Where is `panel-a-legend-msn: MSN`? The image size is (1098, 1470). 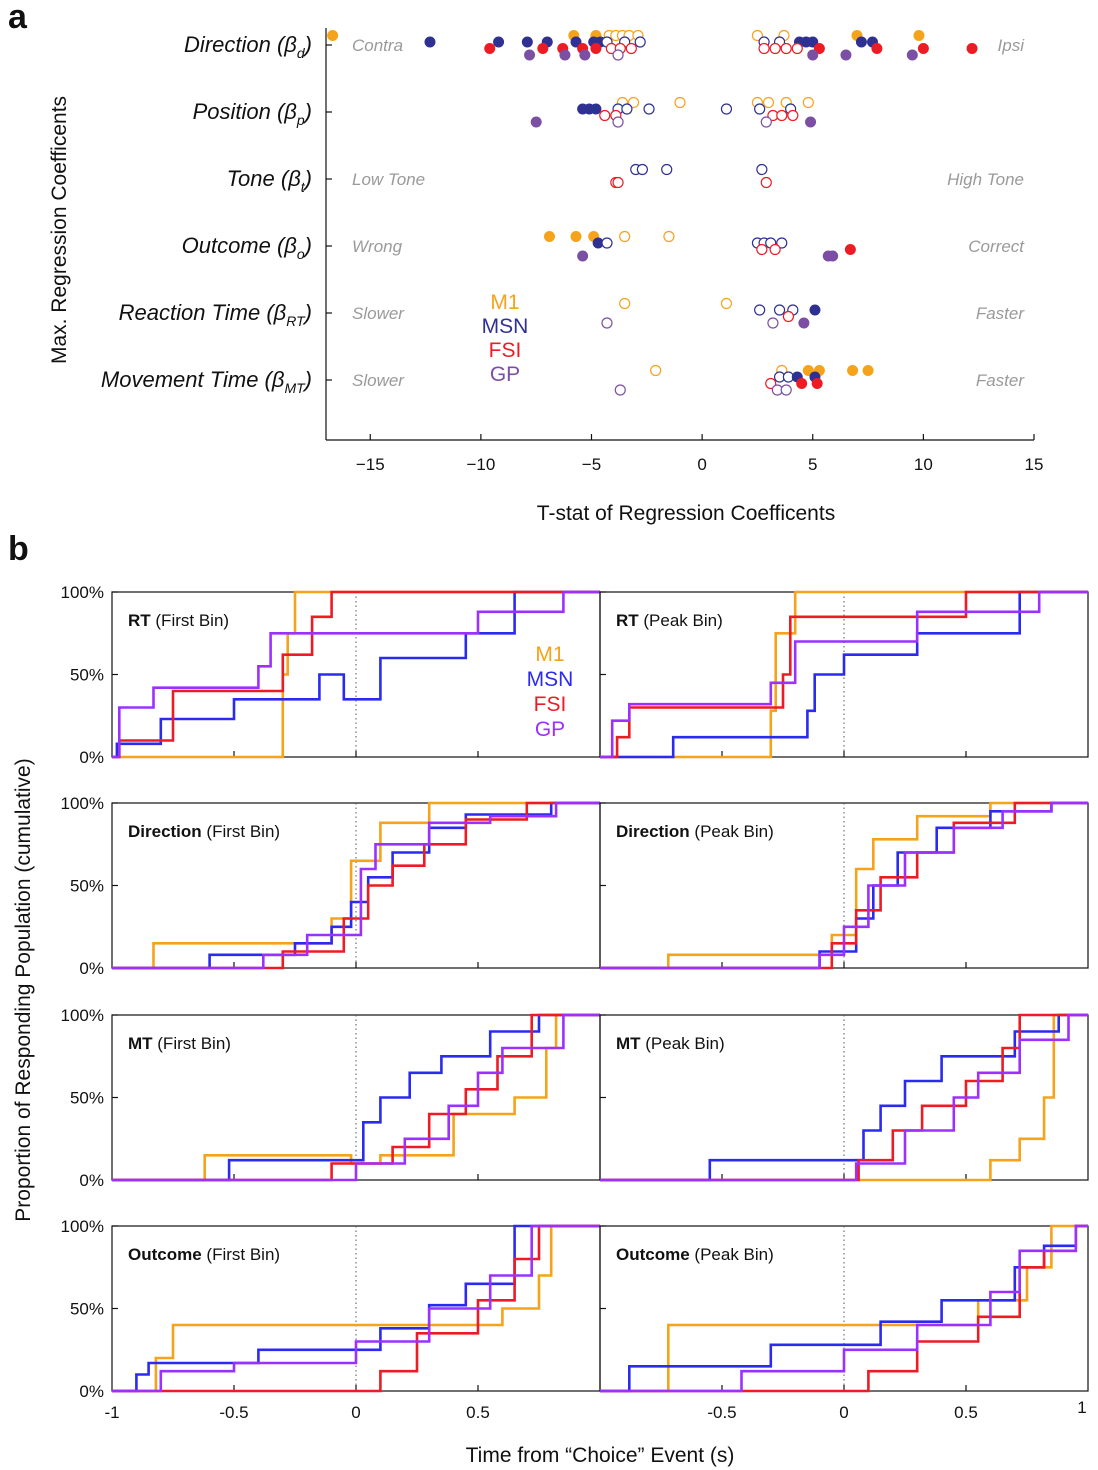 panel-a-legend-msn: MSN is located at coordinates (505, 326).